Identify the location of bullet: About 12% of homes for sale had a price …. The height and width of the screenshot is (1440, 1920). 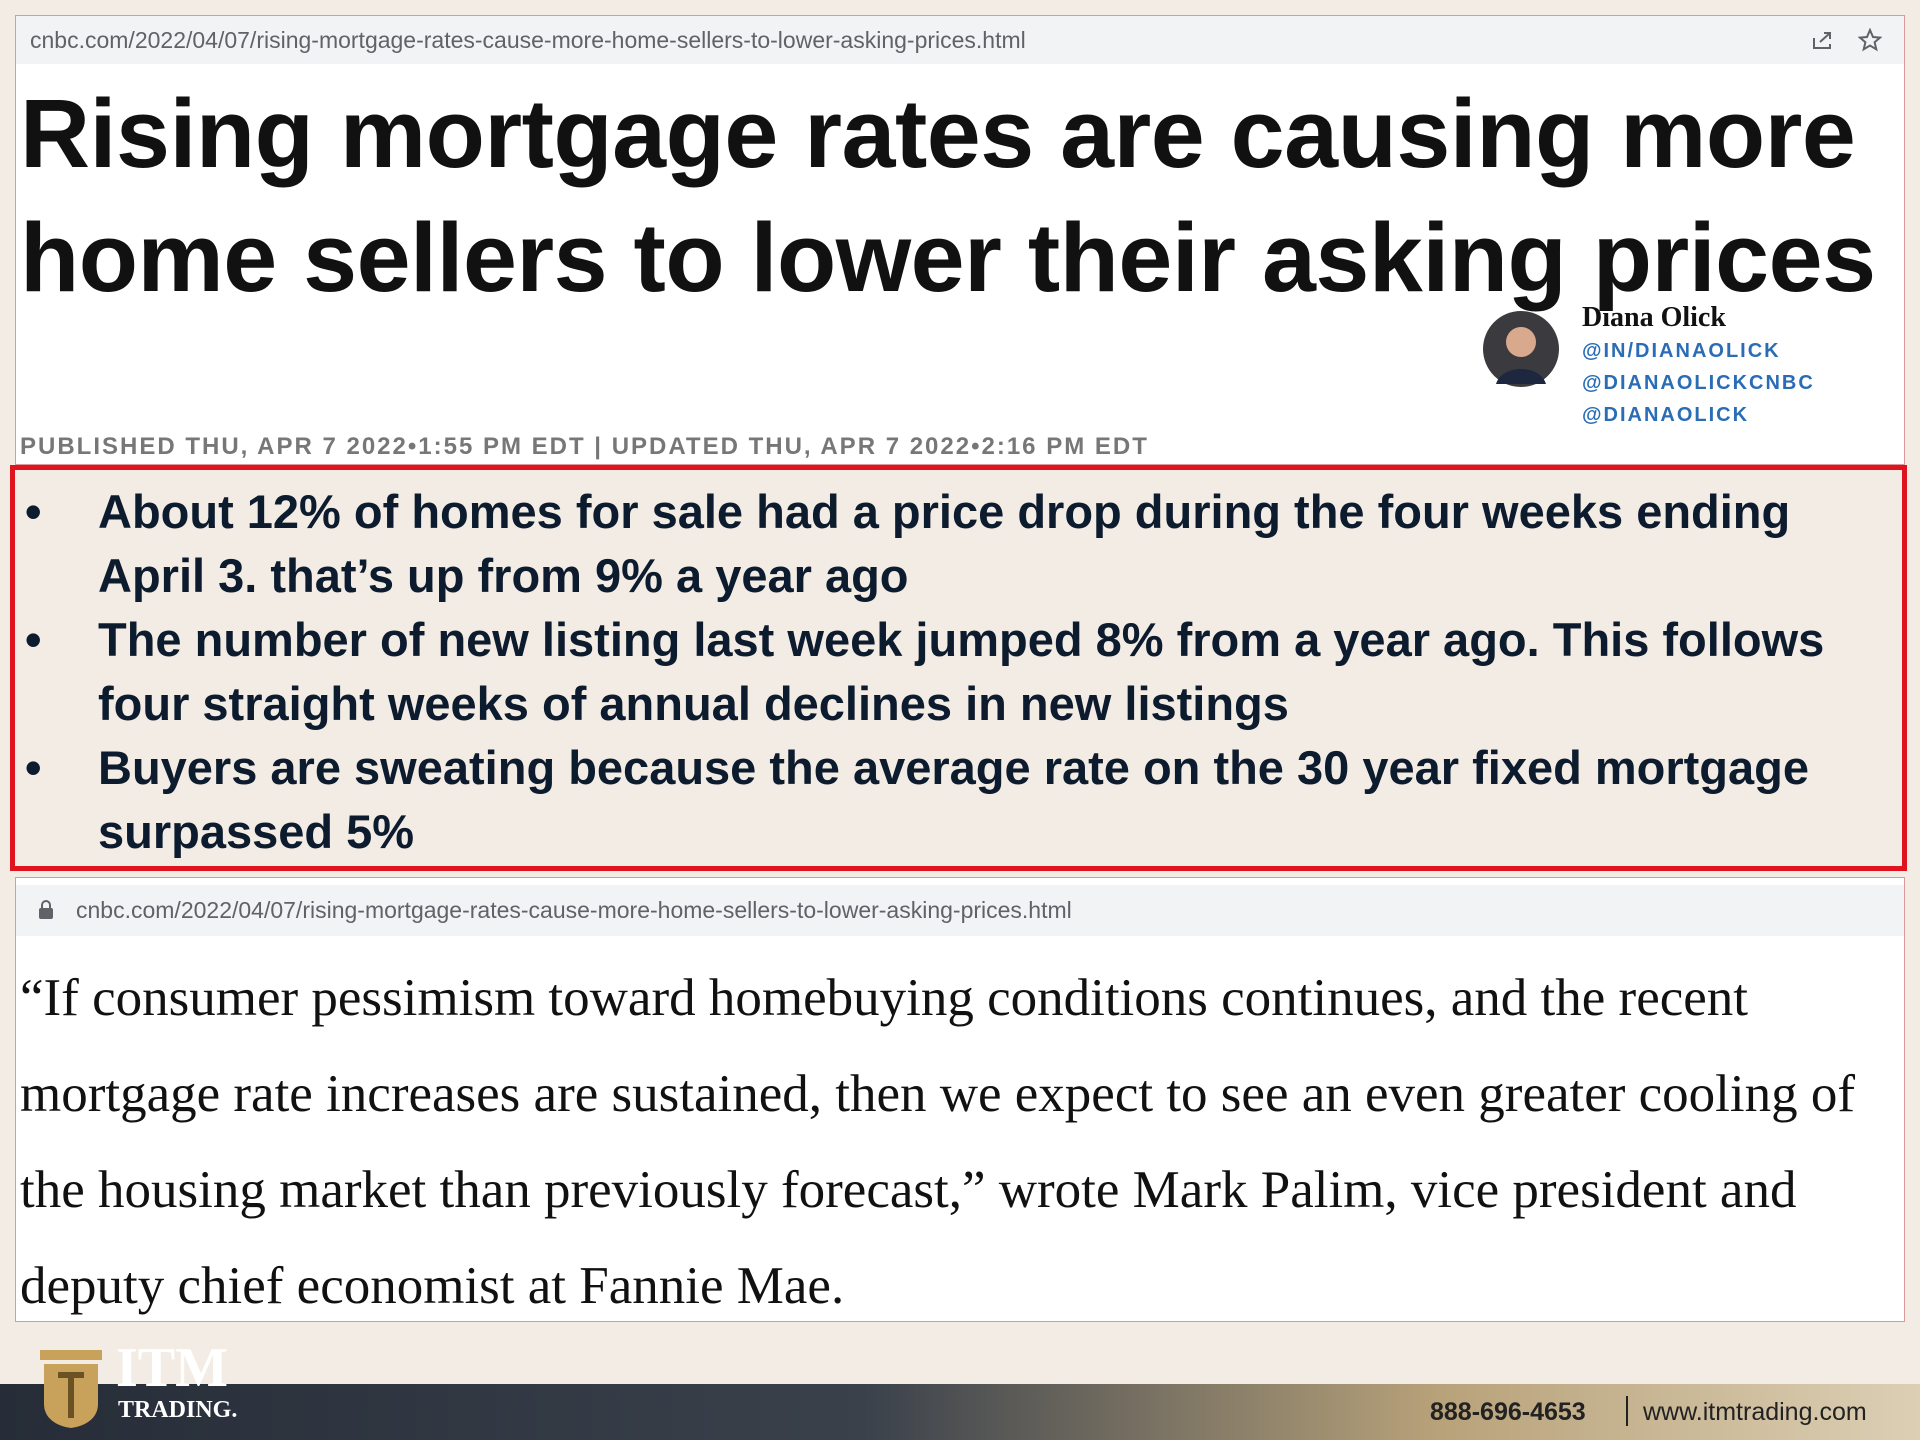
(958, 544).